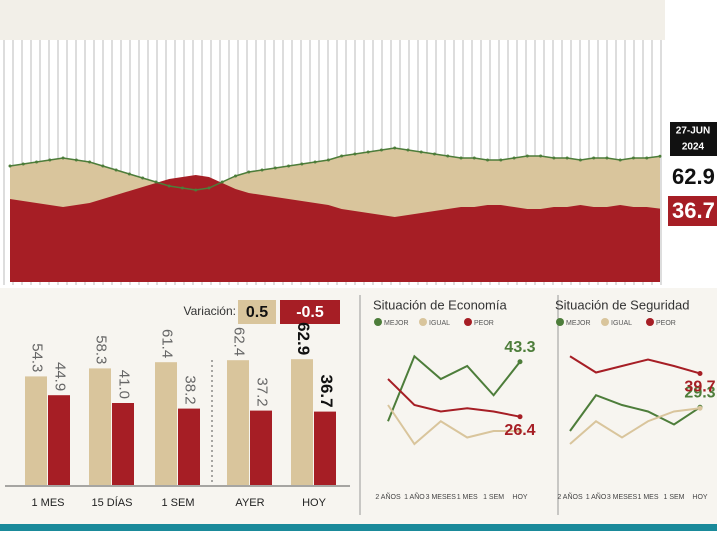 The image size is (717, 536). Describe the element at coordinates (693, 147) in the screenshot. I see `date-label: 2024` at that location.